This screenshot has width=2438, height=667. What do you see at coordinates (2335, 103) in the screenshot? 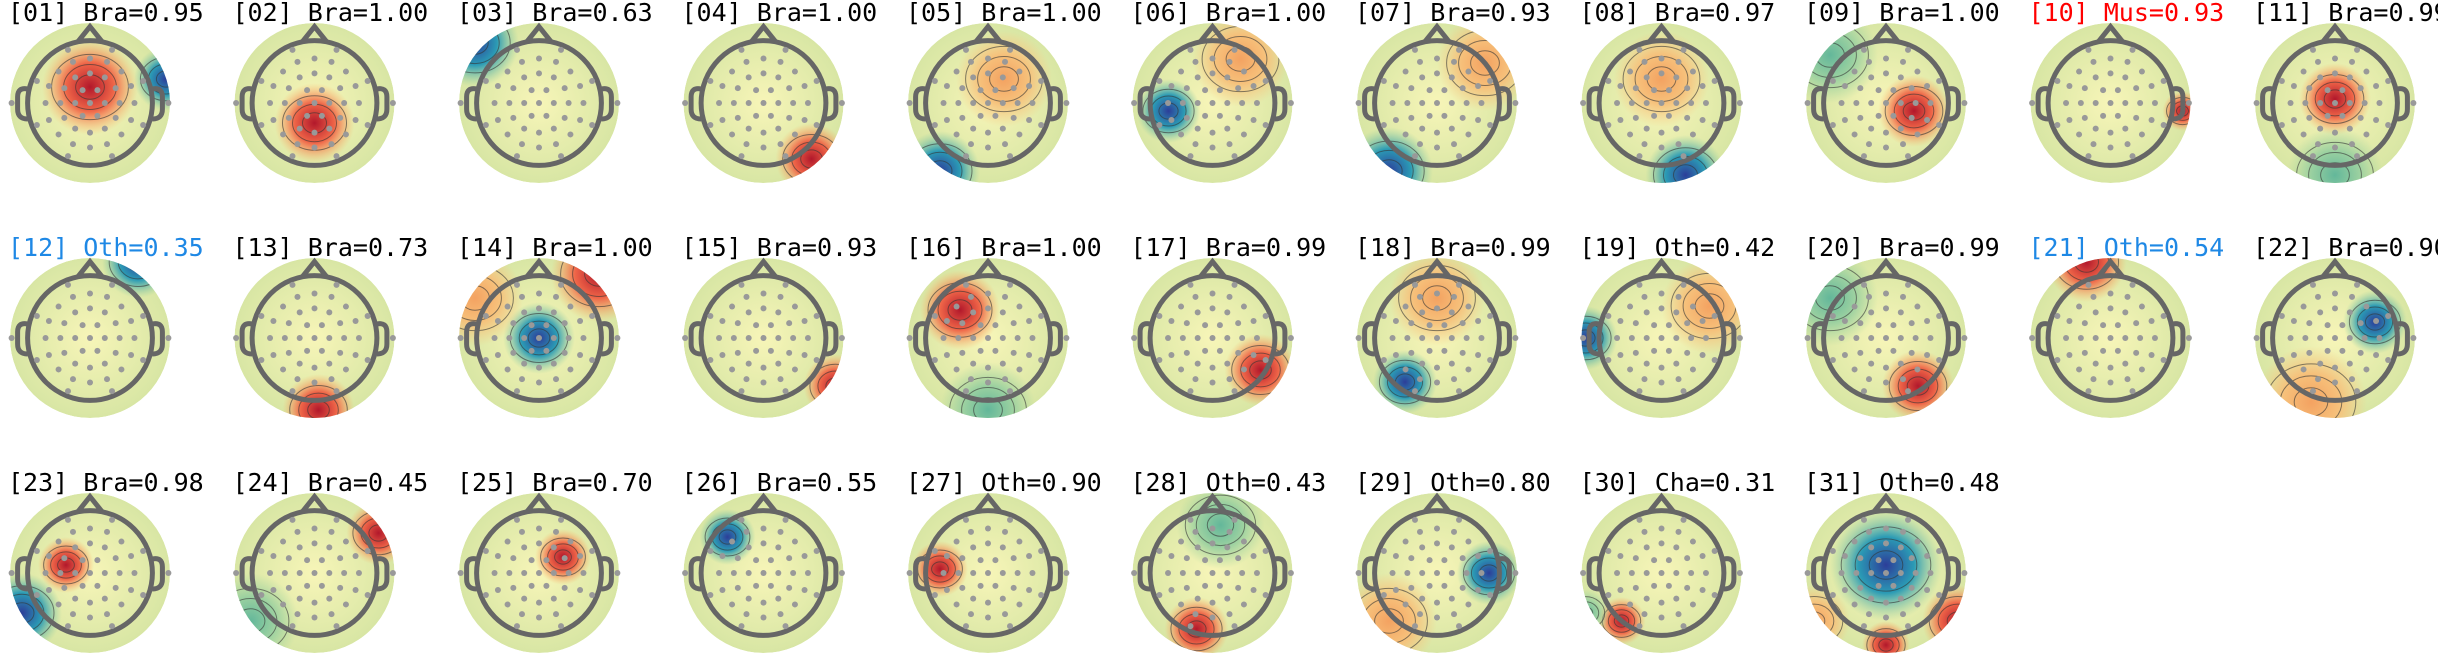
I see `topomap` at bounding box center [2335, 103].